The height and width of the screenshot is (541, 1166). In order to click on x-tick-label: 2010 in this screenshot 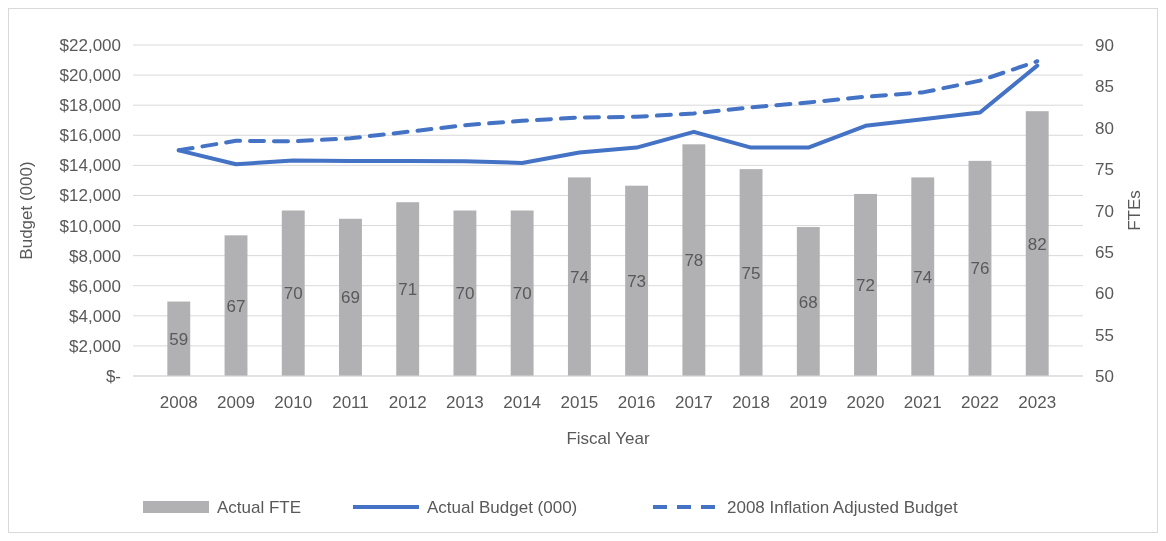, I will do `click(293, 402)`.